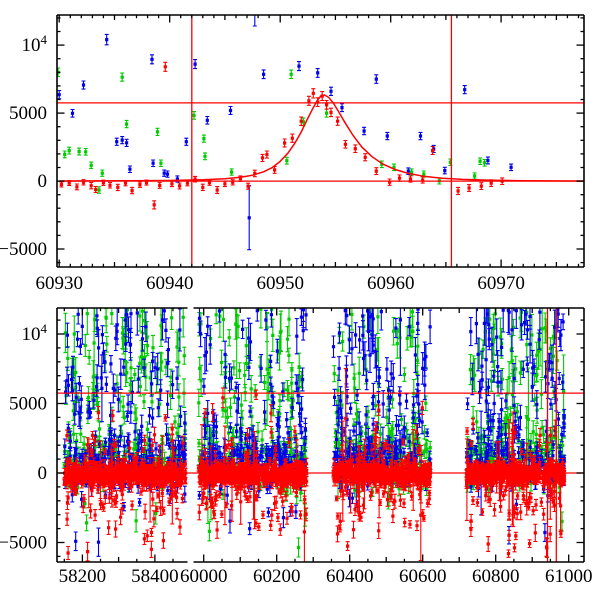  I want to click on top-panel-x-label: 60940, so click(170, 283).